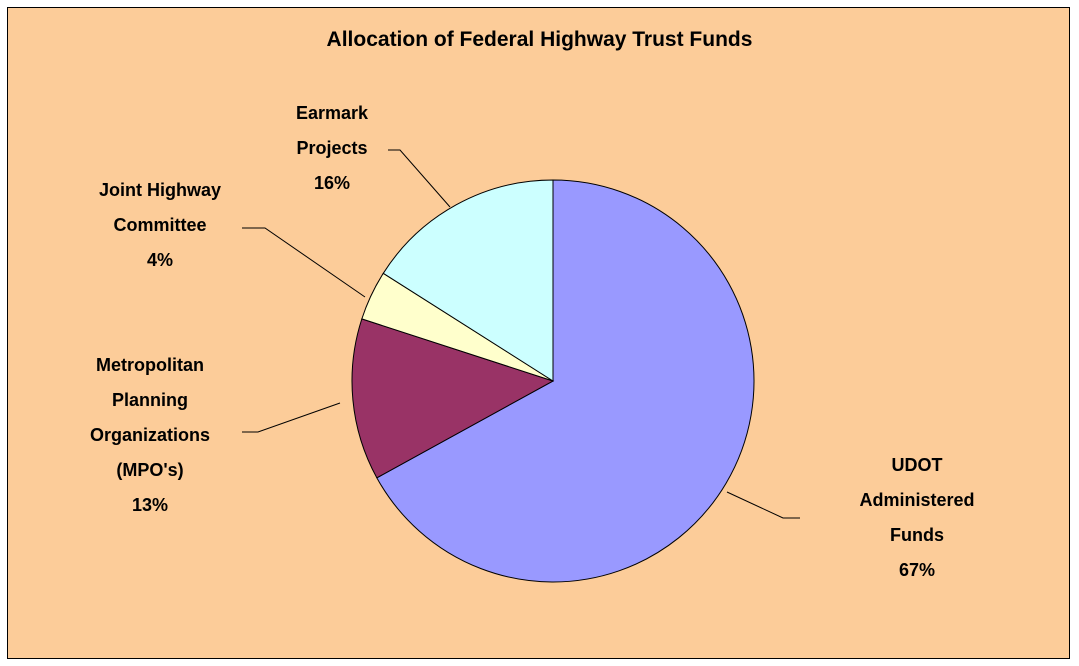 This screenshot has height=666, width=1079. What do you see at coordinates (159, 207) in the screenshot?
I see `category-label: Joint Highway Committee` at bounding box center [159, 207].